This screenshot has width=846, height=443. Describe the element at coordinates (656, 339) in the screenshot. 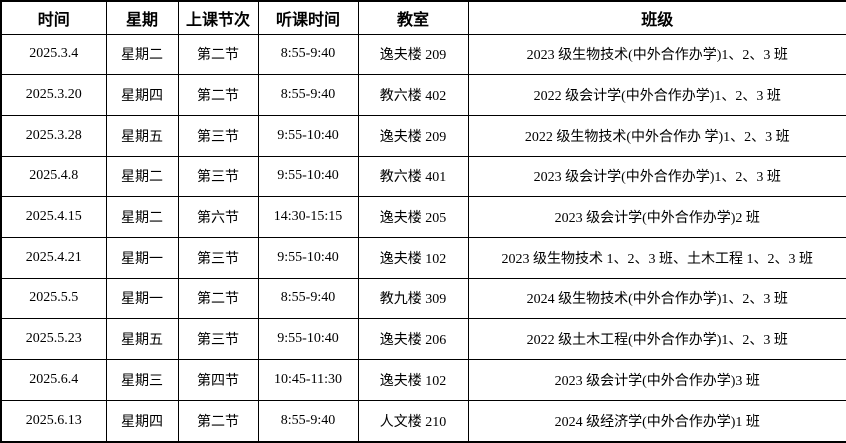

I see `class-cell: 2022 级土木工程(中外合作办学)1、2、3 班` at that location.